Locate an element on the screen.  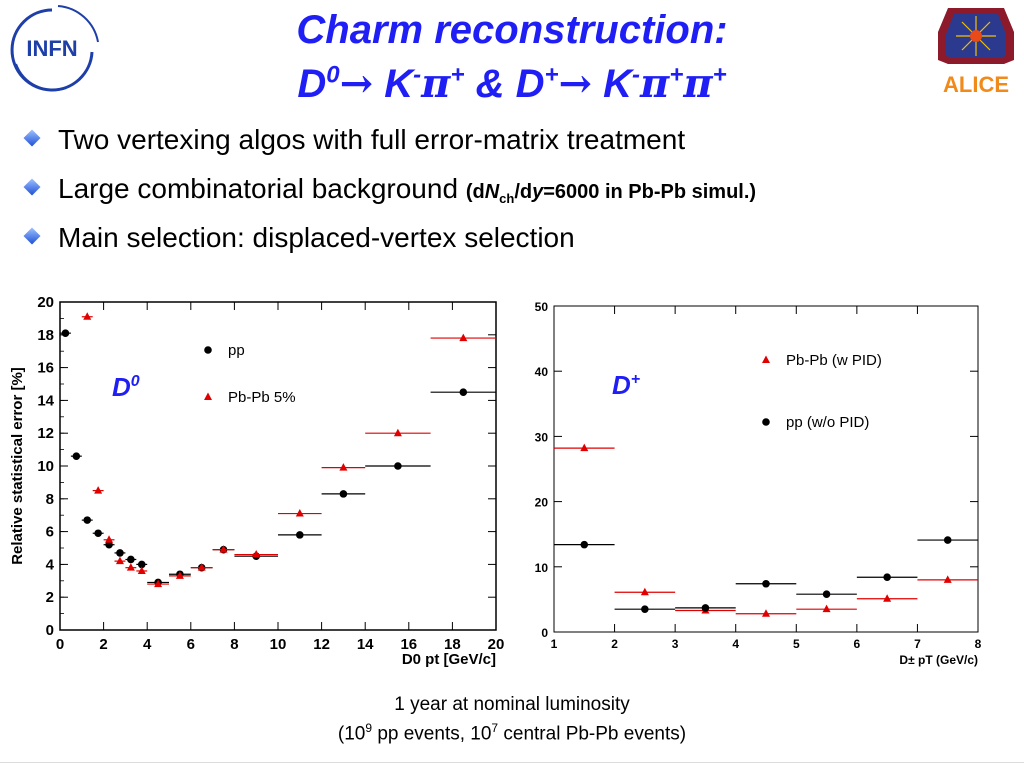
x-tick-label: 10 is located at coordinates (278, 644).